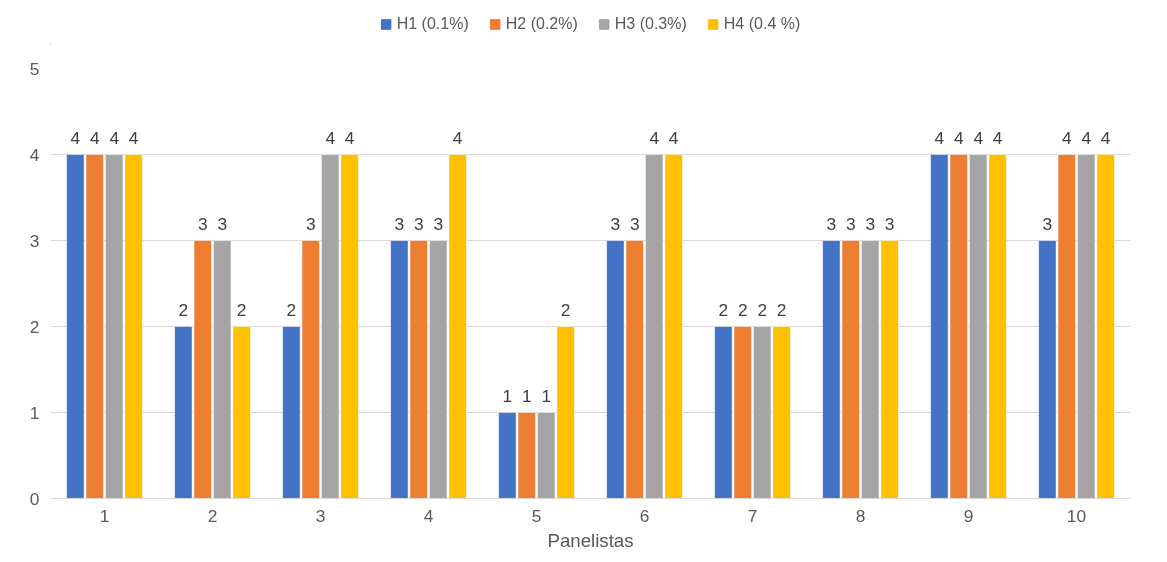  I want to click on legend-label: H4 (0.4 %), so click(762, 24).